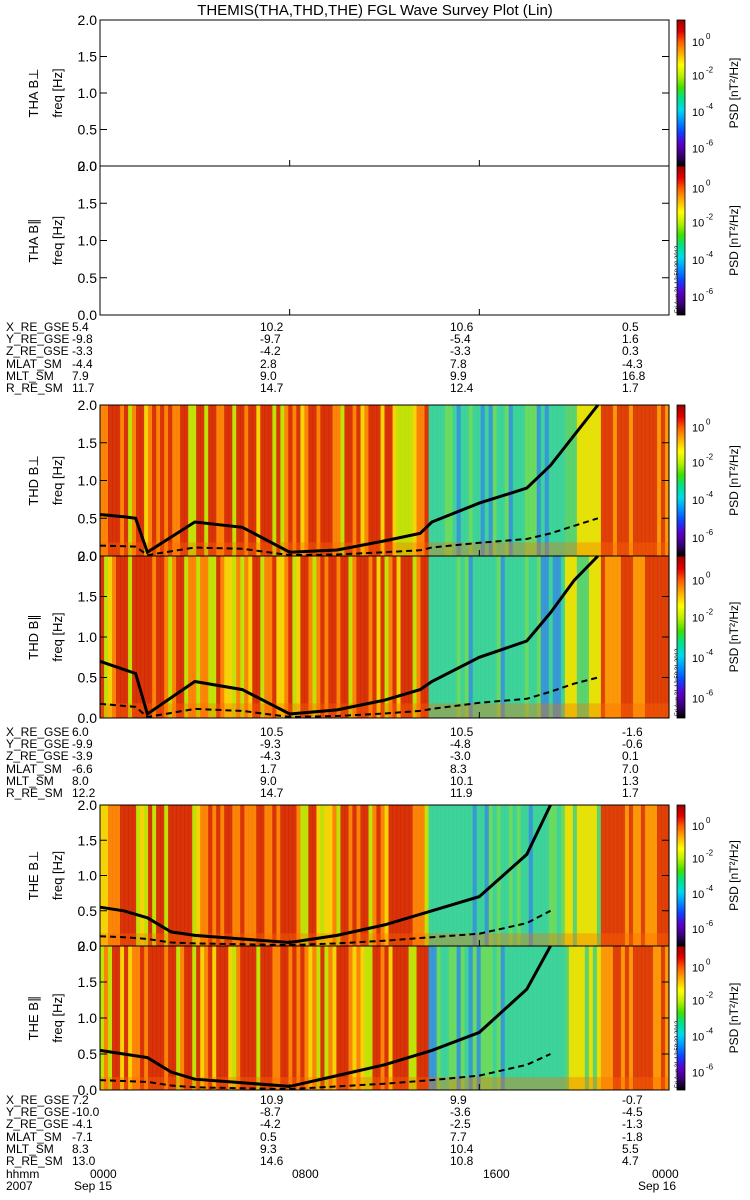 The width and height of the screenshot is (750, 1200). What do you see at coordinates (33, 93) in the screenshot?
I see `y-label-probe: THA B⊥` at bounding box center [33, 93].